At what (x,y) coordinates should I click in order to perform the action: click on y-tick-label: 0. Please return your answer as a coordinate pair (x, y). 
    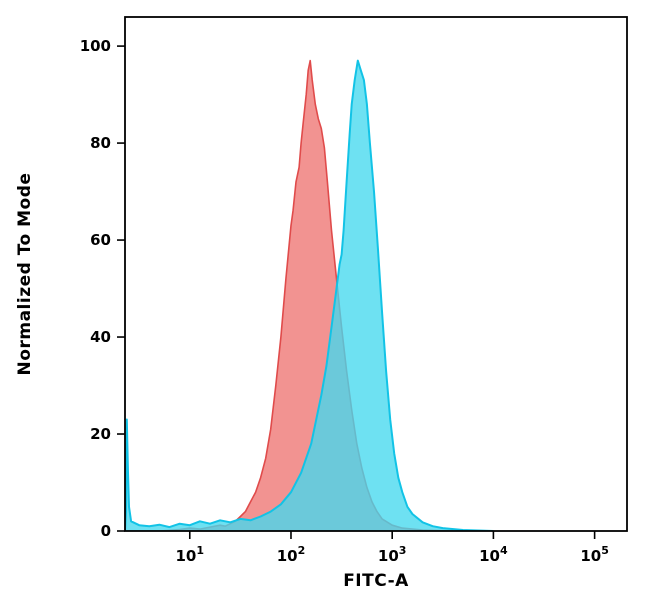
    Looking at the image, I should click on (106, 531).